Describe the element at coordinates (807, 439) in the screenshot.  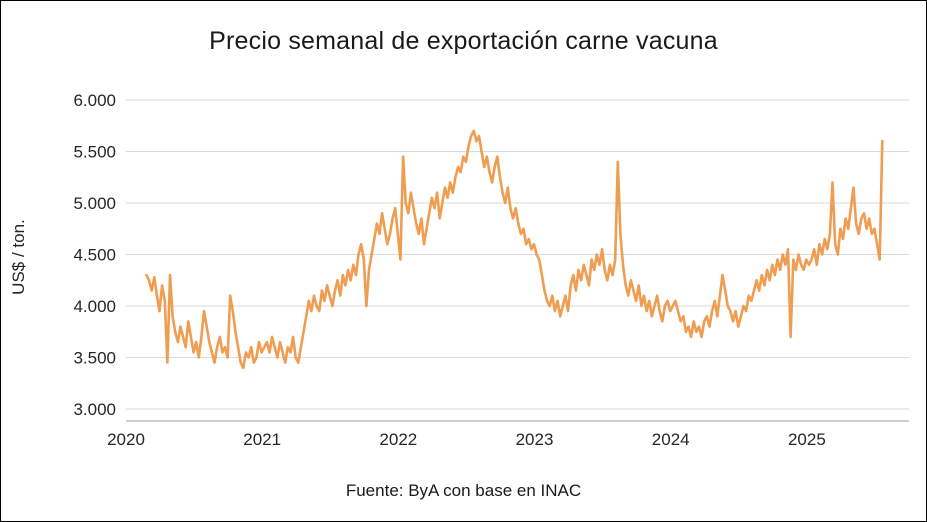
I see `x-tick-label: 2025` at that location.